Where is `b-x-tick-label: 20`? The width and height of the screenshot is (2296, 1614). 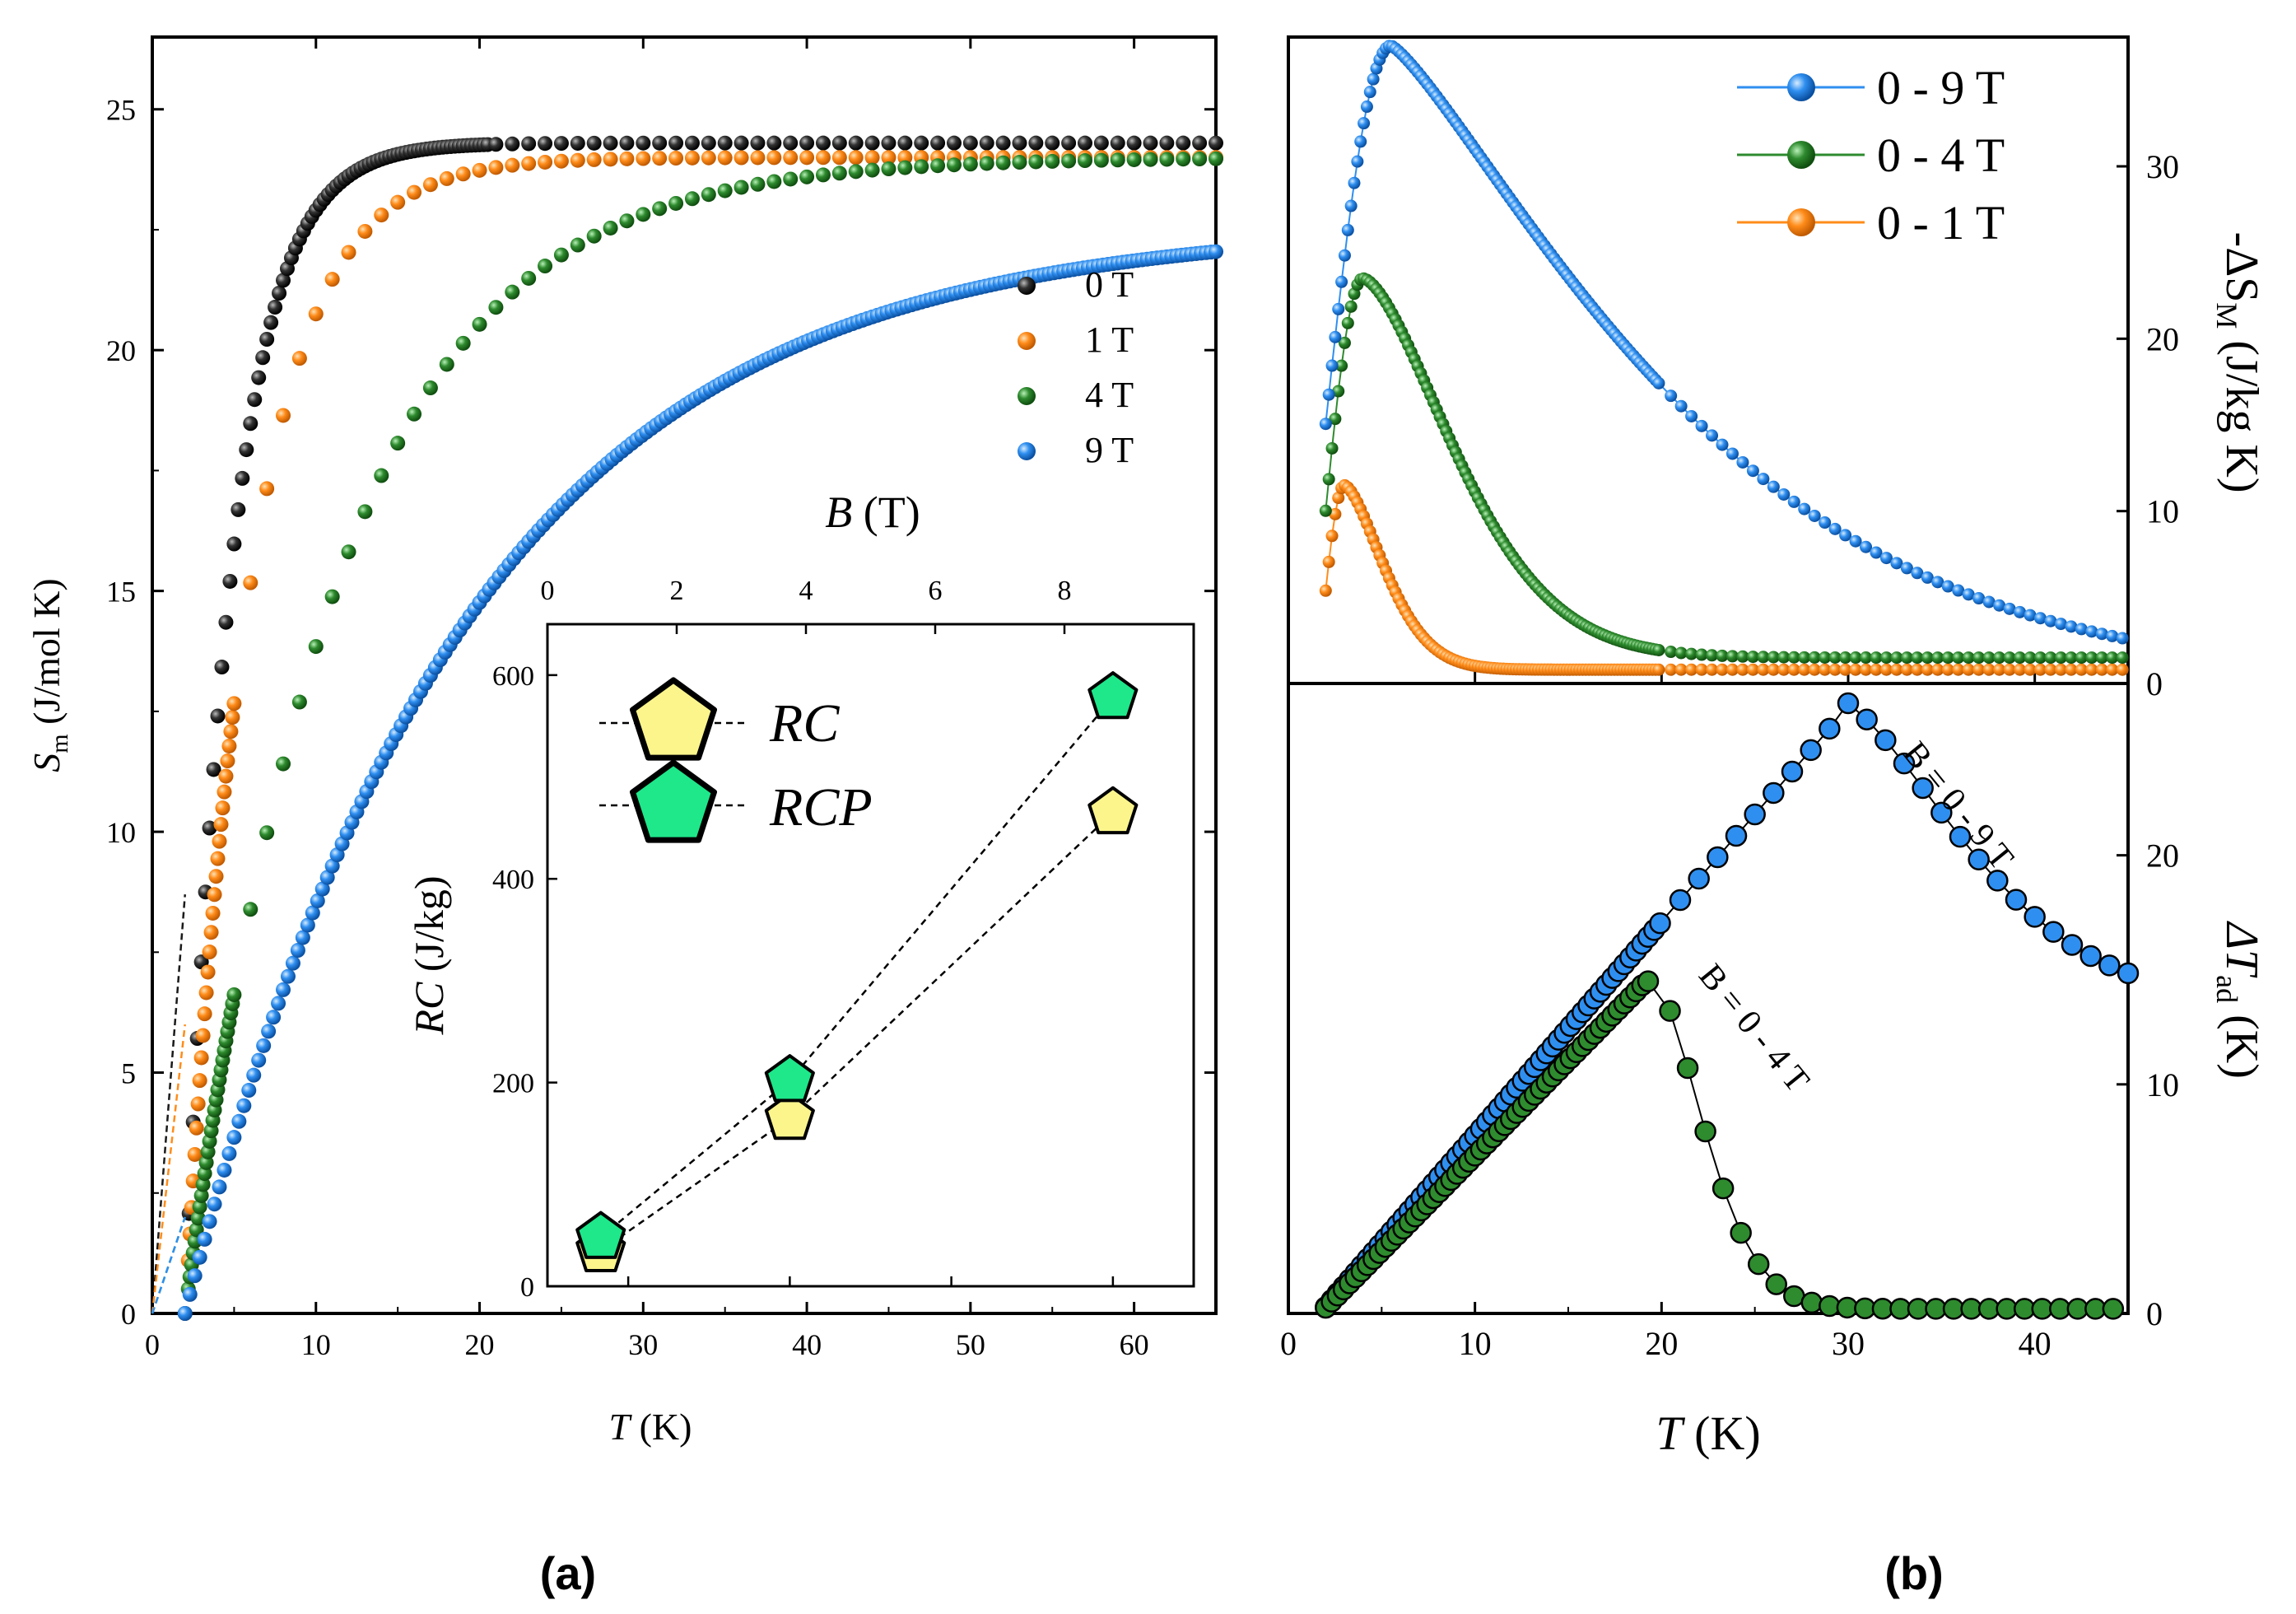
b-x-tick-label: 20 is located at coordinates (1661, 1343).